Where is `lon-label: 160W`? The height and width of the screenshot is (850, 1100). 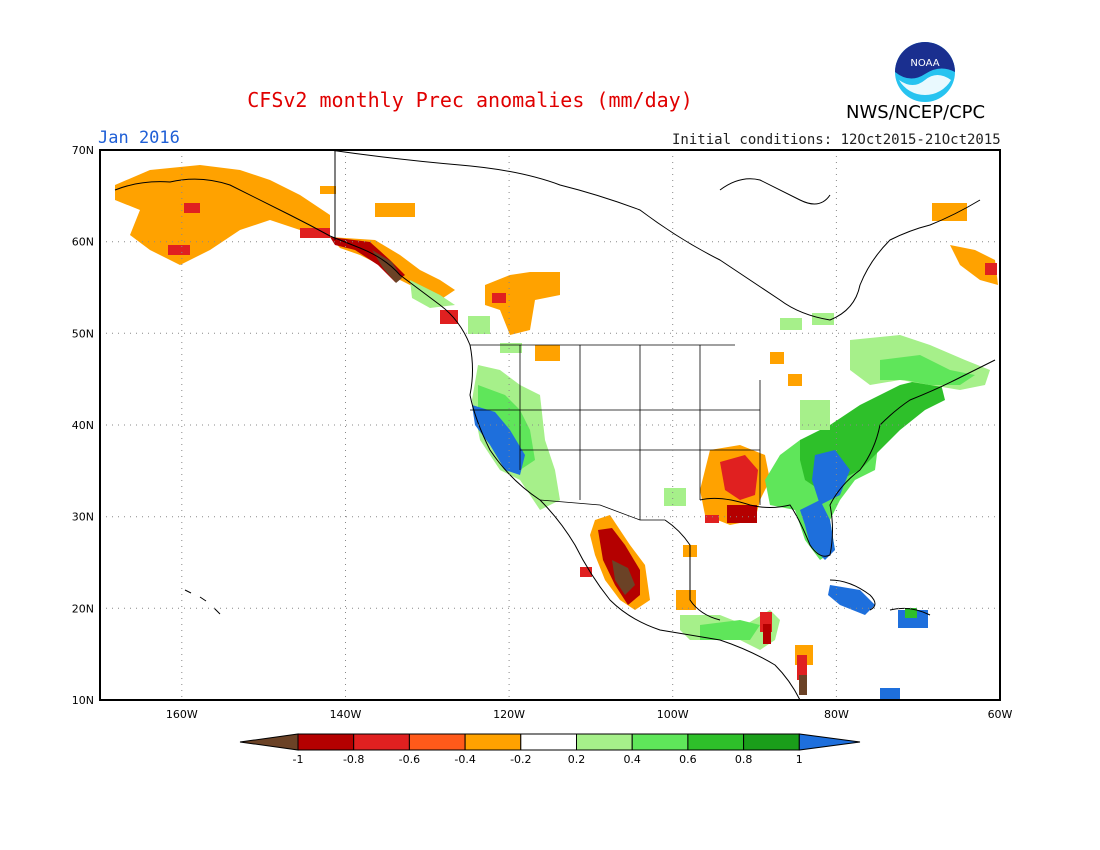 lon-label: 160W is located at coordinates (182, 714).